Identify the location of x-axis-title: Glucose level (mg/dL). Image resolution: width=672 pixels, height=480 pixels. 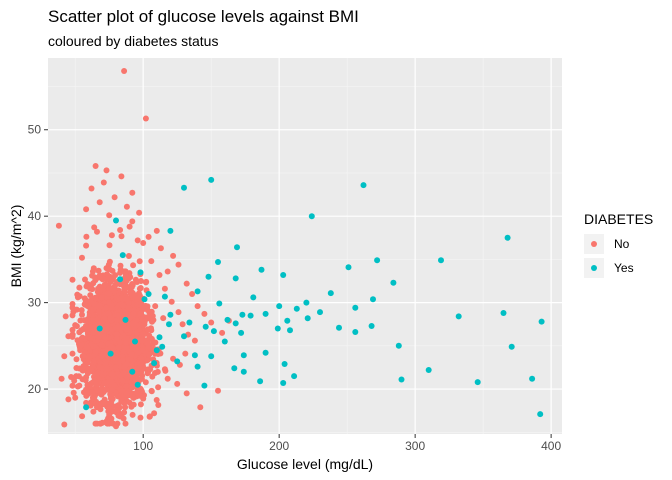
(305, 464).